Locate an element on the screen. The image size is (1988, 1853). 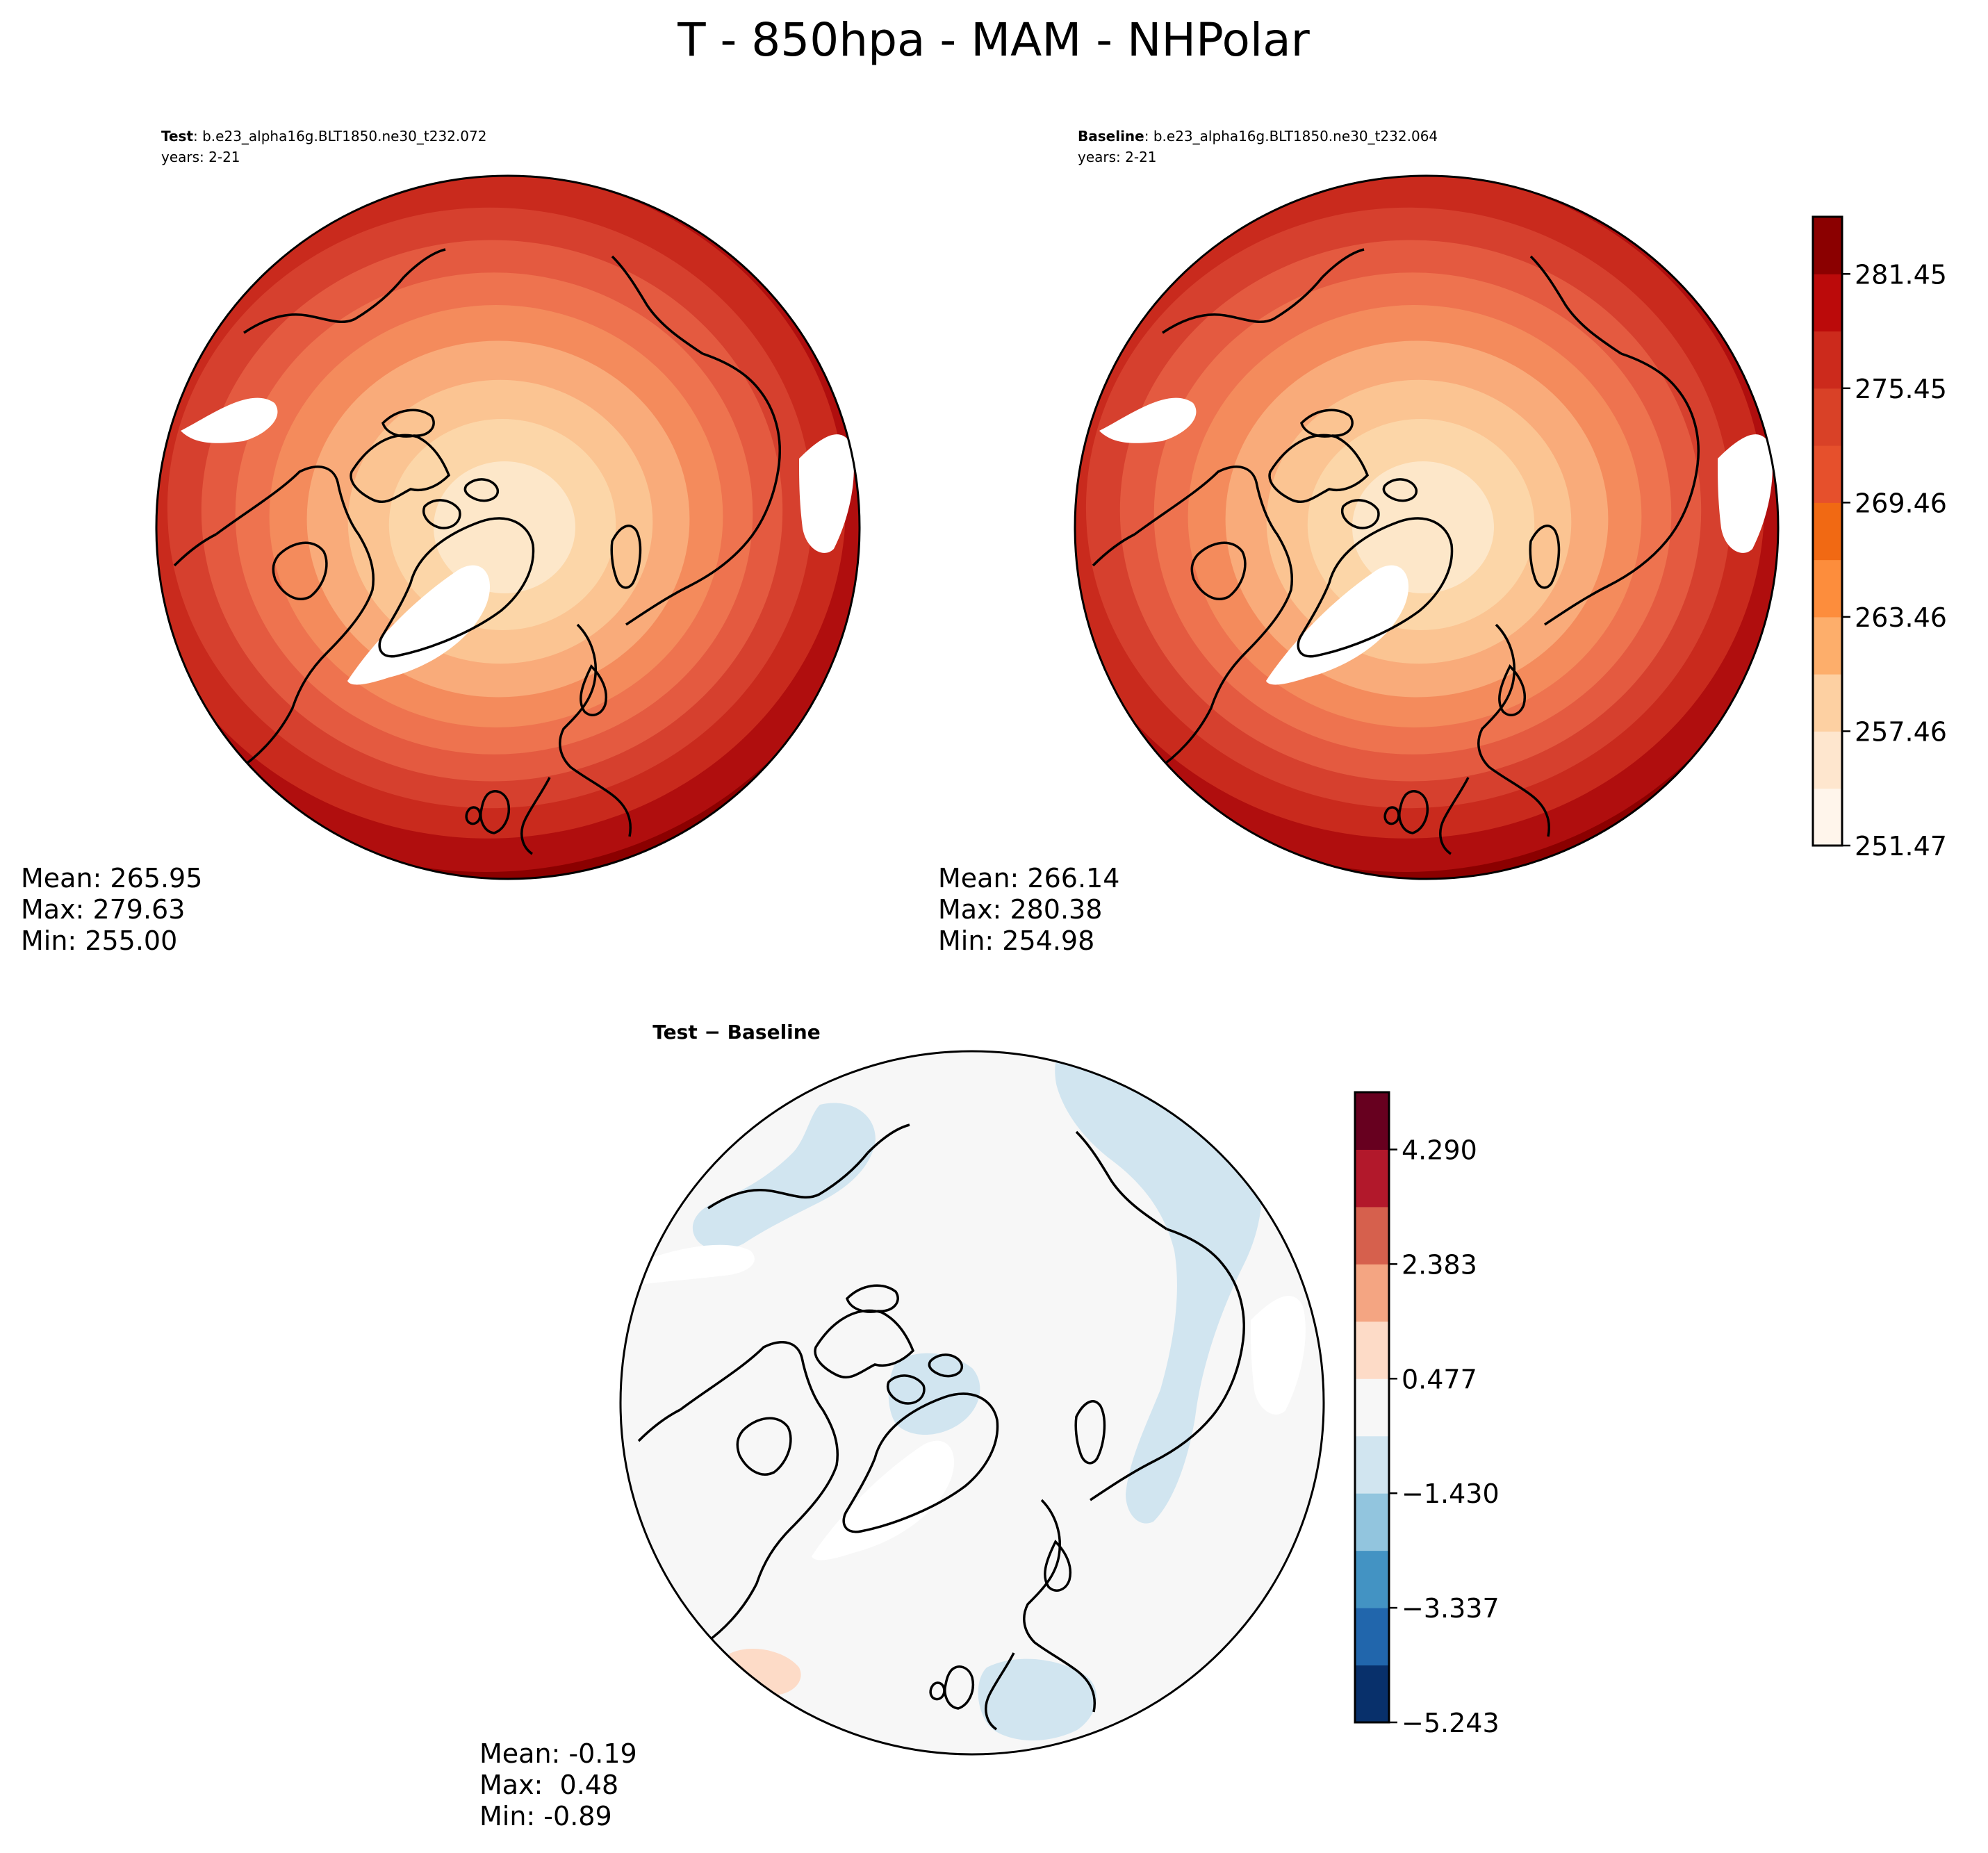
test-map-boundary is located at coordinates (508, 527).